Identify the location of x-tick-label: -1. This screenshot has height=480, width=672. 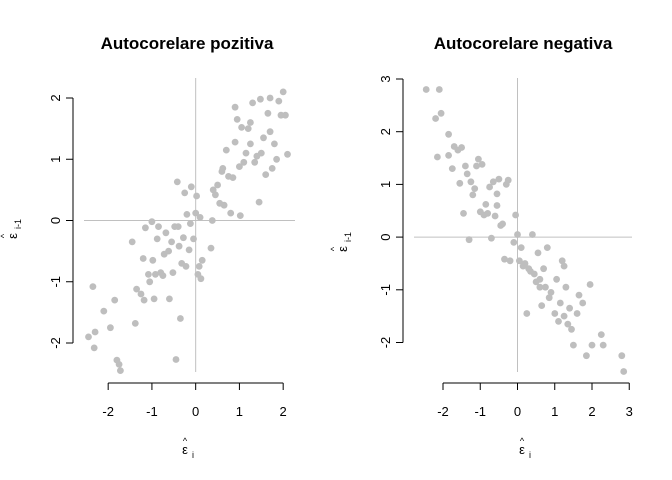
(480, 411).